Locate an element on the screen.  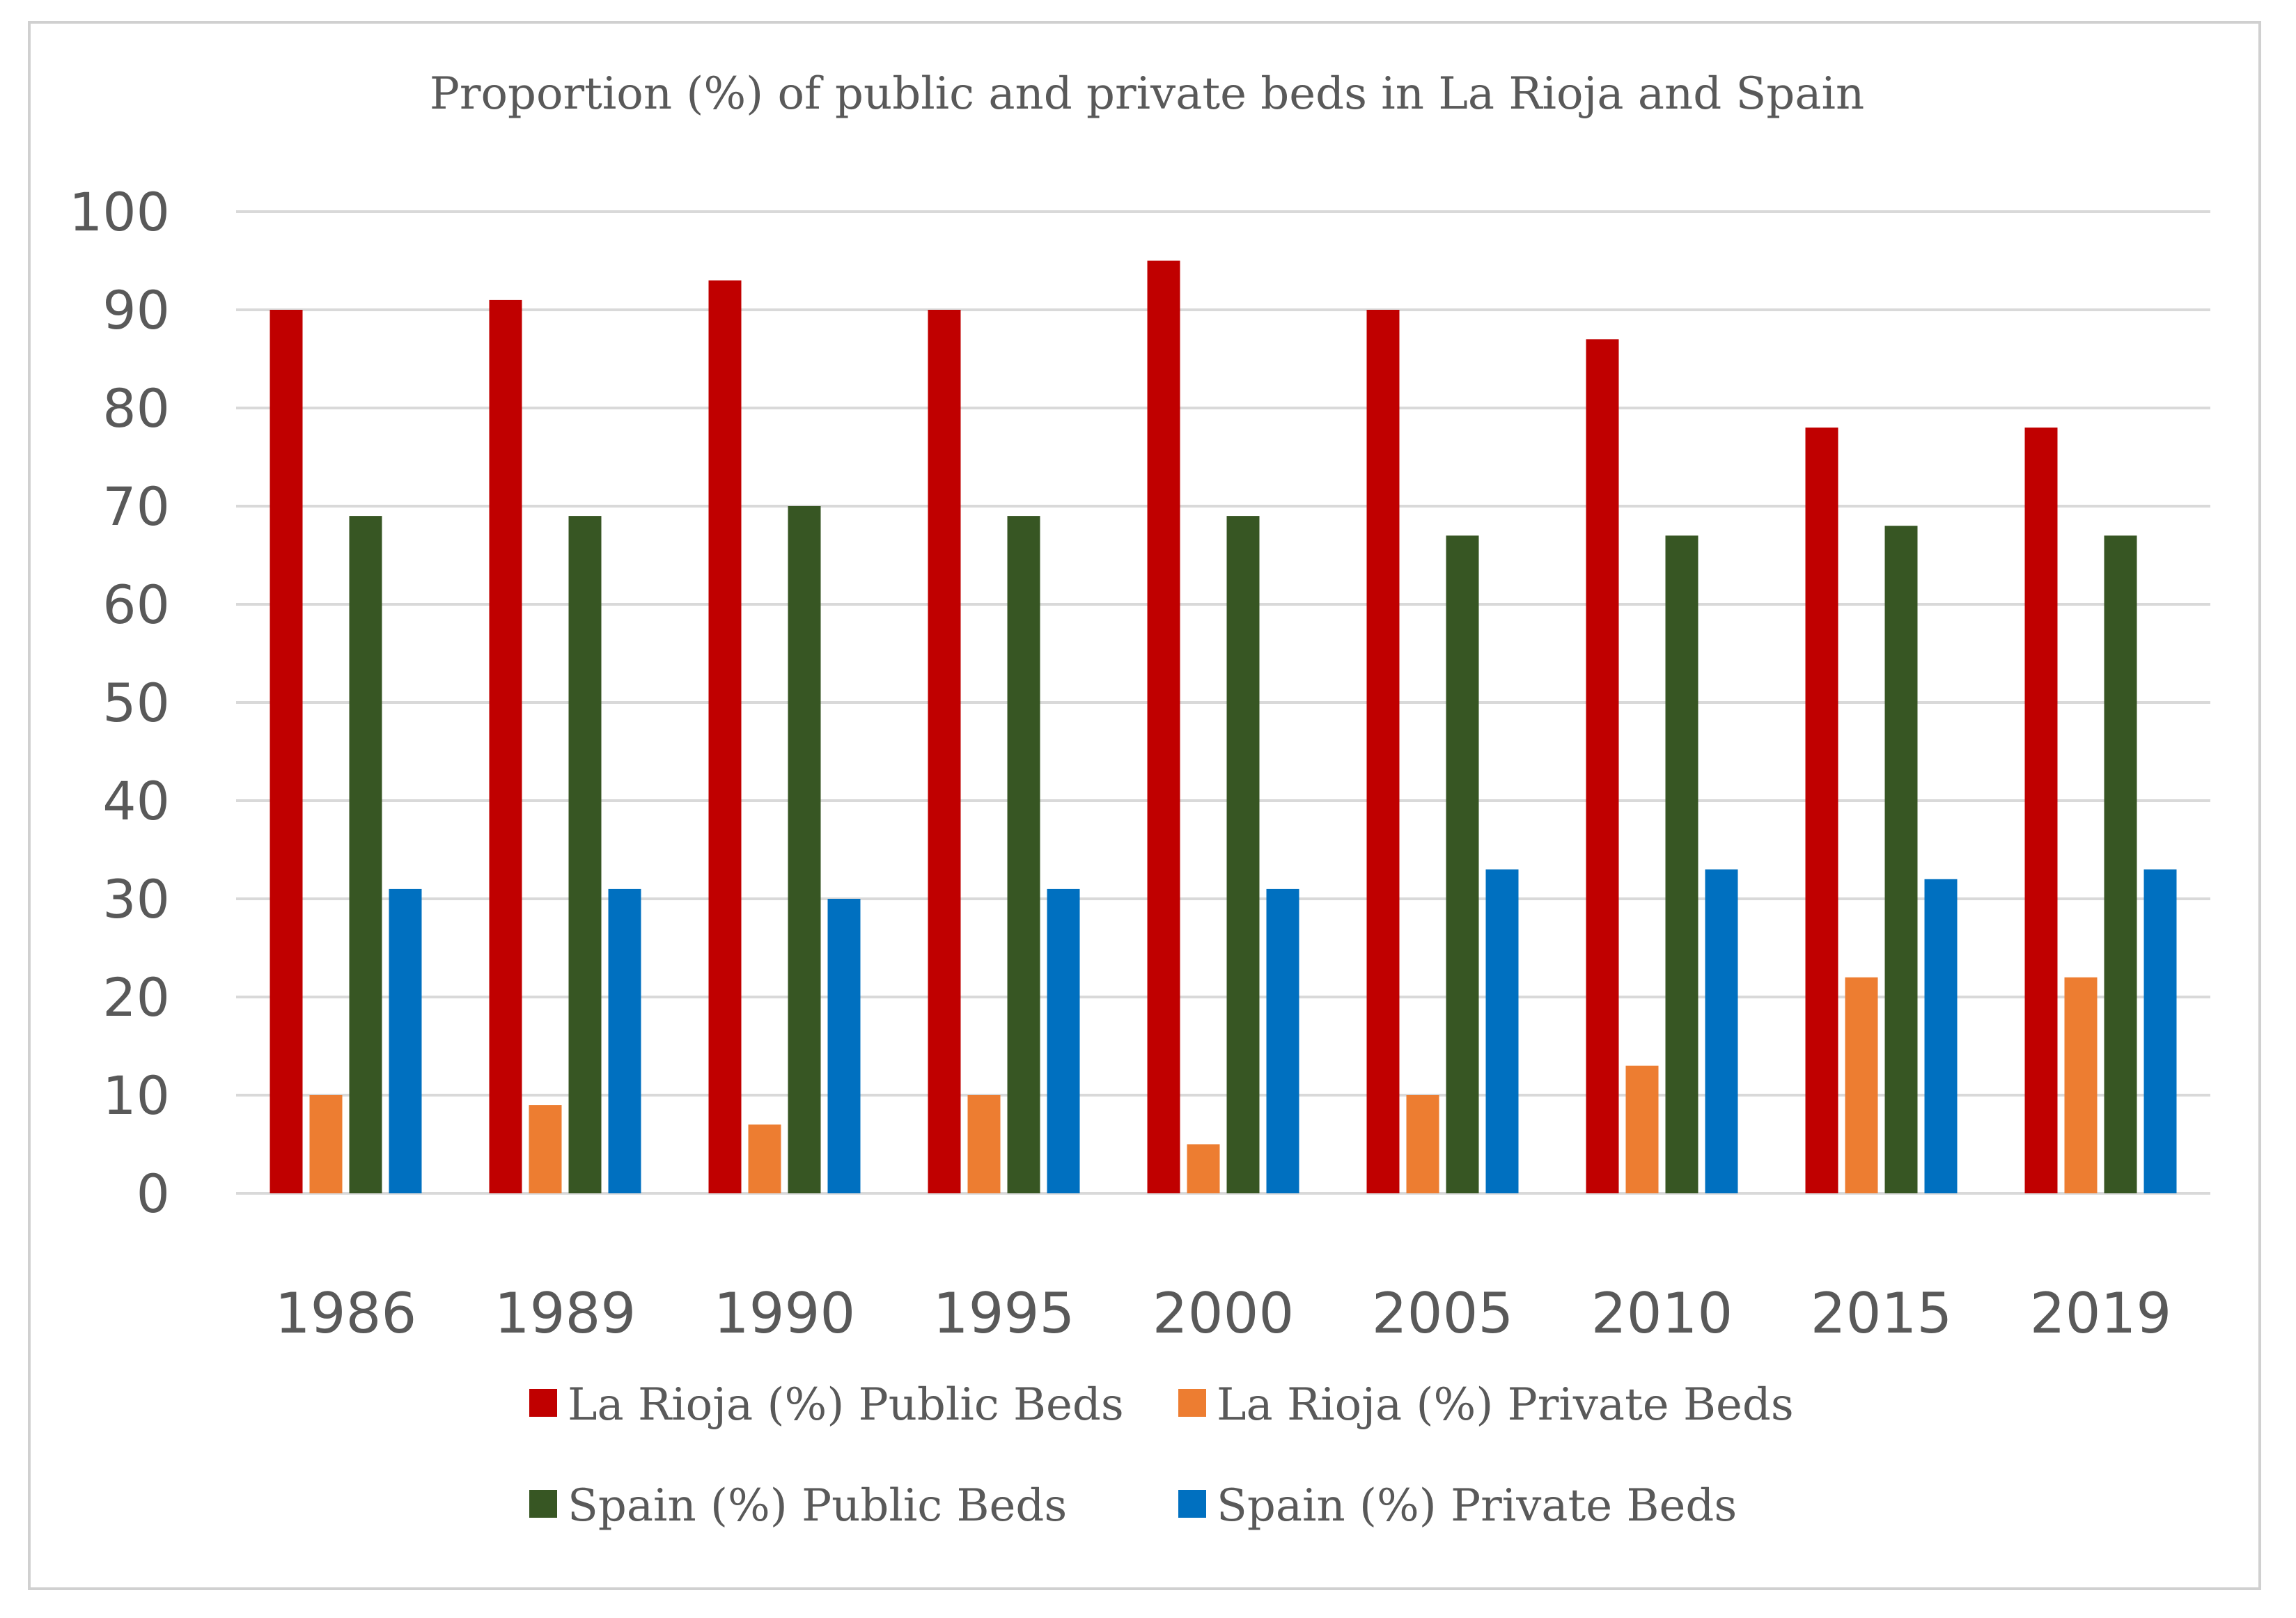
x-tick-label: 1995 is located at coordinates (1004, 1314).